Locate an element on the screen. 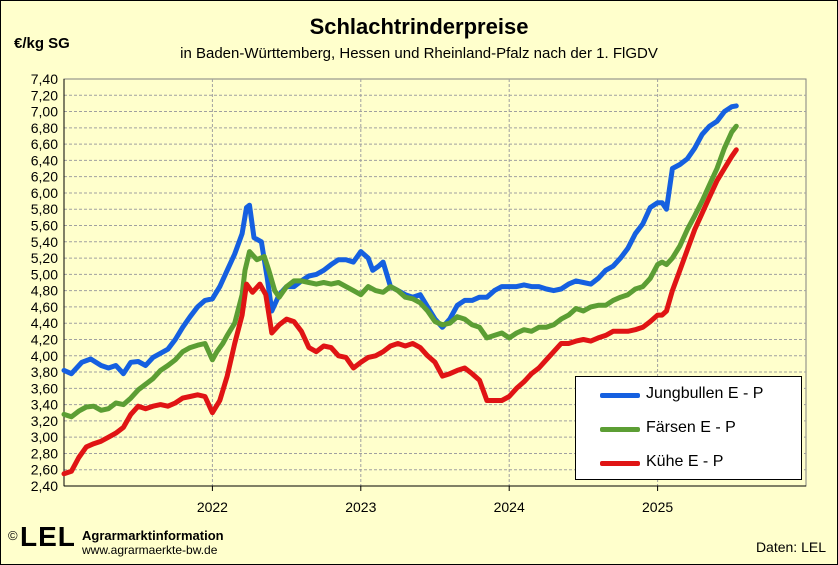  x-tick-label: 2022 is located at coordinates (212, 507).